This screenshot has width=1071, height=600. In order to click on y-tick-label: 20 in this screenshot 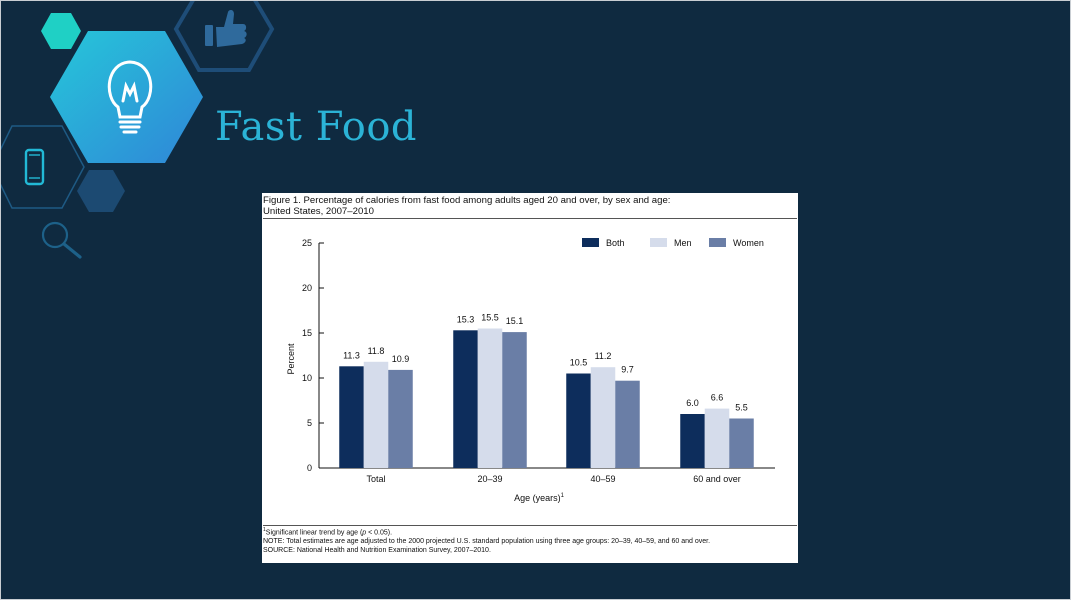, I will do `click(307, 288)`.